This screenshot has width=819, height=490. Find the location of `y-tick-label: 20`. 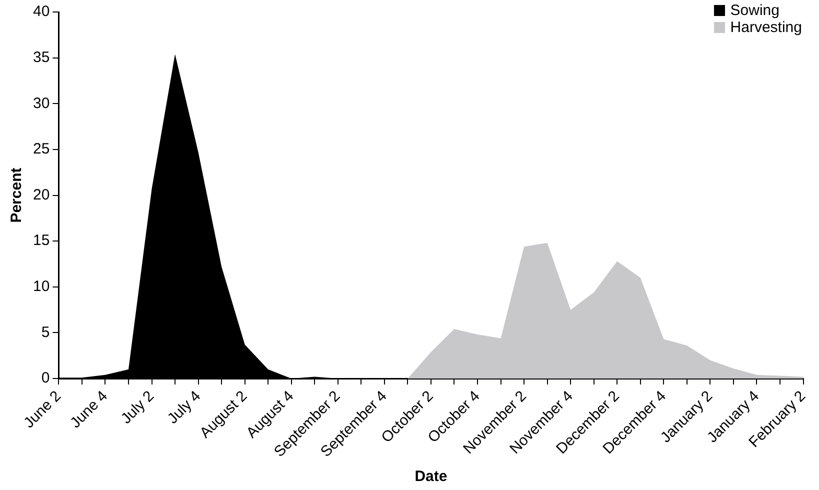

y-tick-label: 20 is located at coordinates (41, 195).